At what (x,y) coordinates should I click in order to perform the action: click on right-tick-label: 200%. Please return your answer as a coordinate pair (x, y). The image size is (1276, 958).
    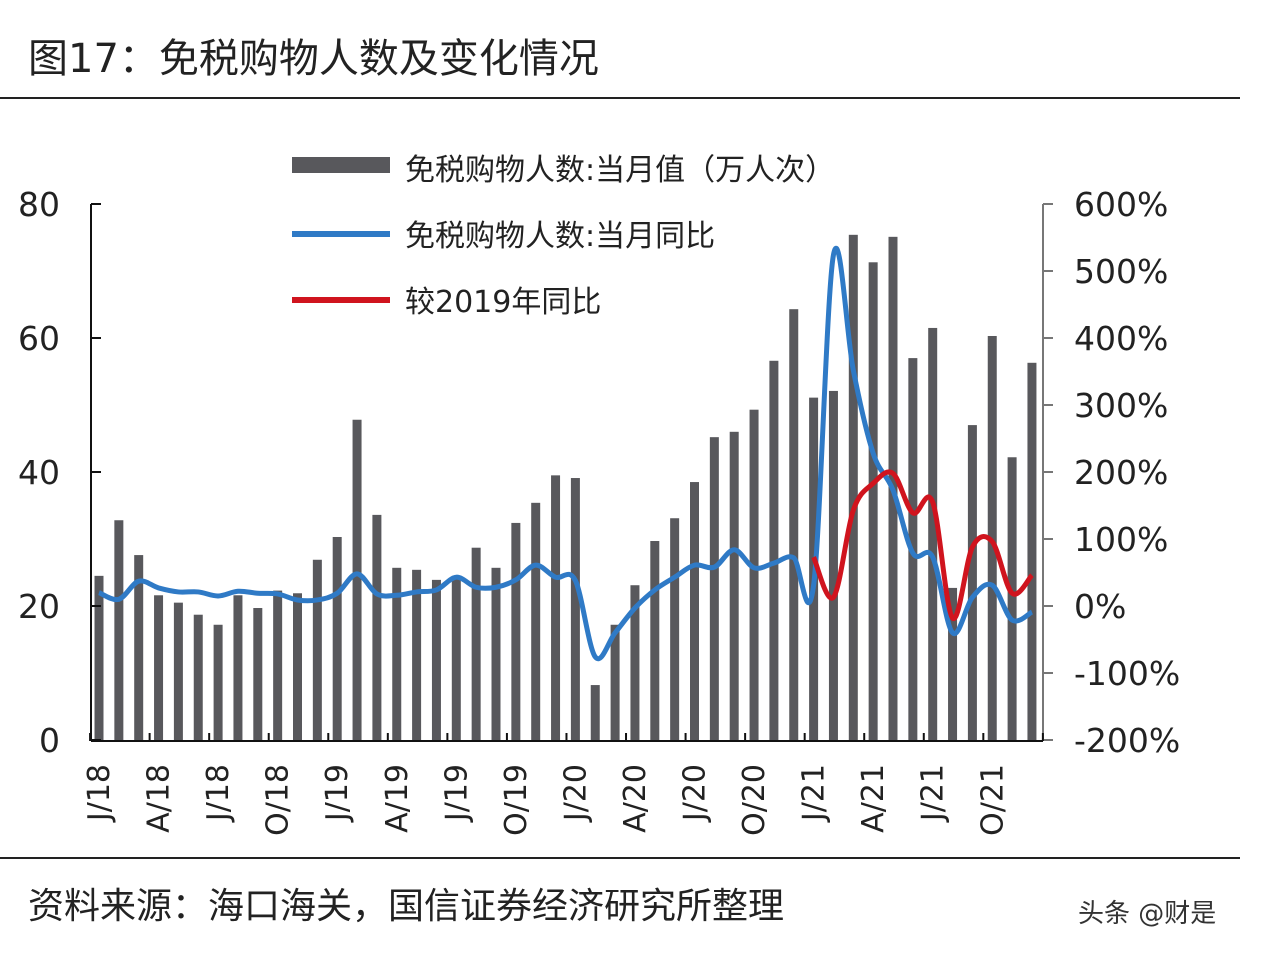
    Looking at the image, I should click on (1121, 472).